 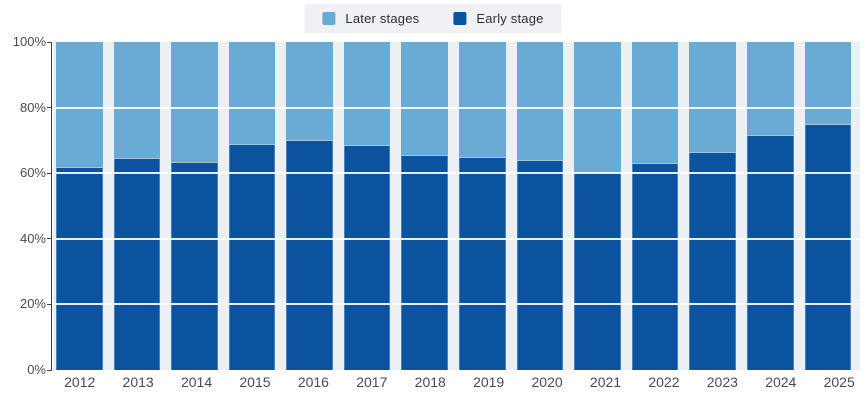 I want to click on bar-segment-later-stages-2022, so click(x=655, y=103).